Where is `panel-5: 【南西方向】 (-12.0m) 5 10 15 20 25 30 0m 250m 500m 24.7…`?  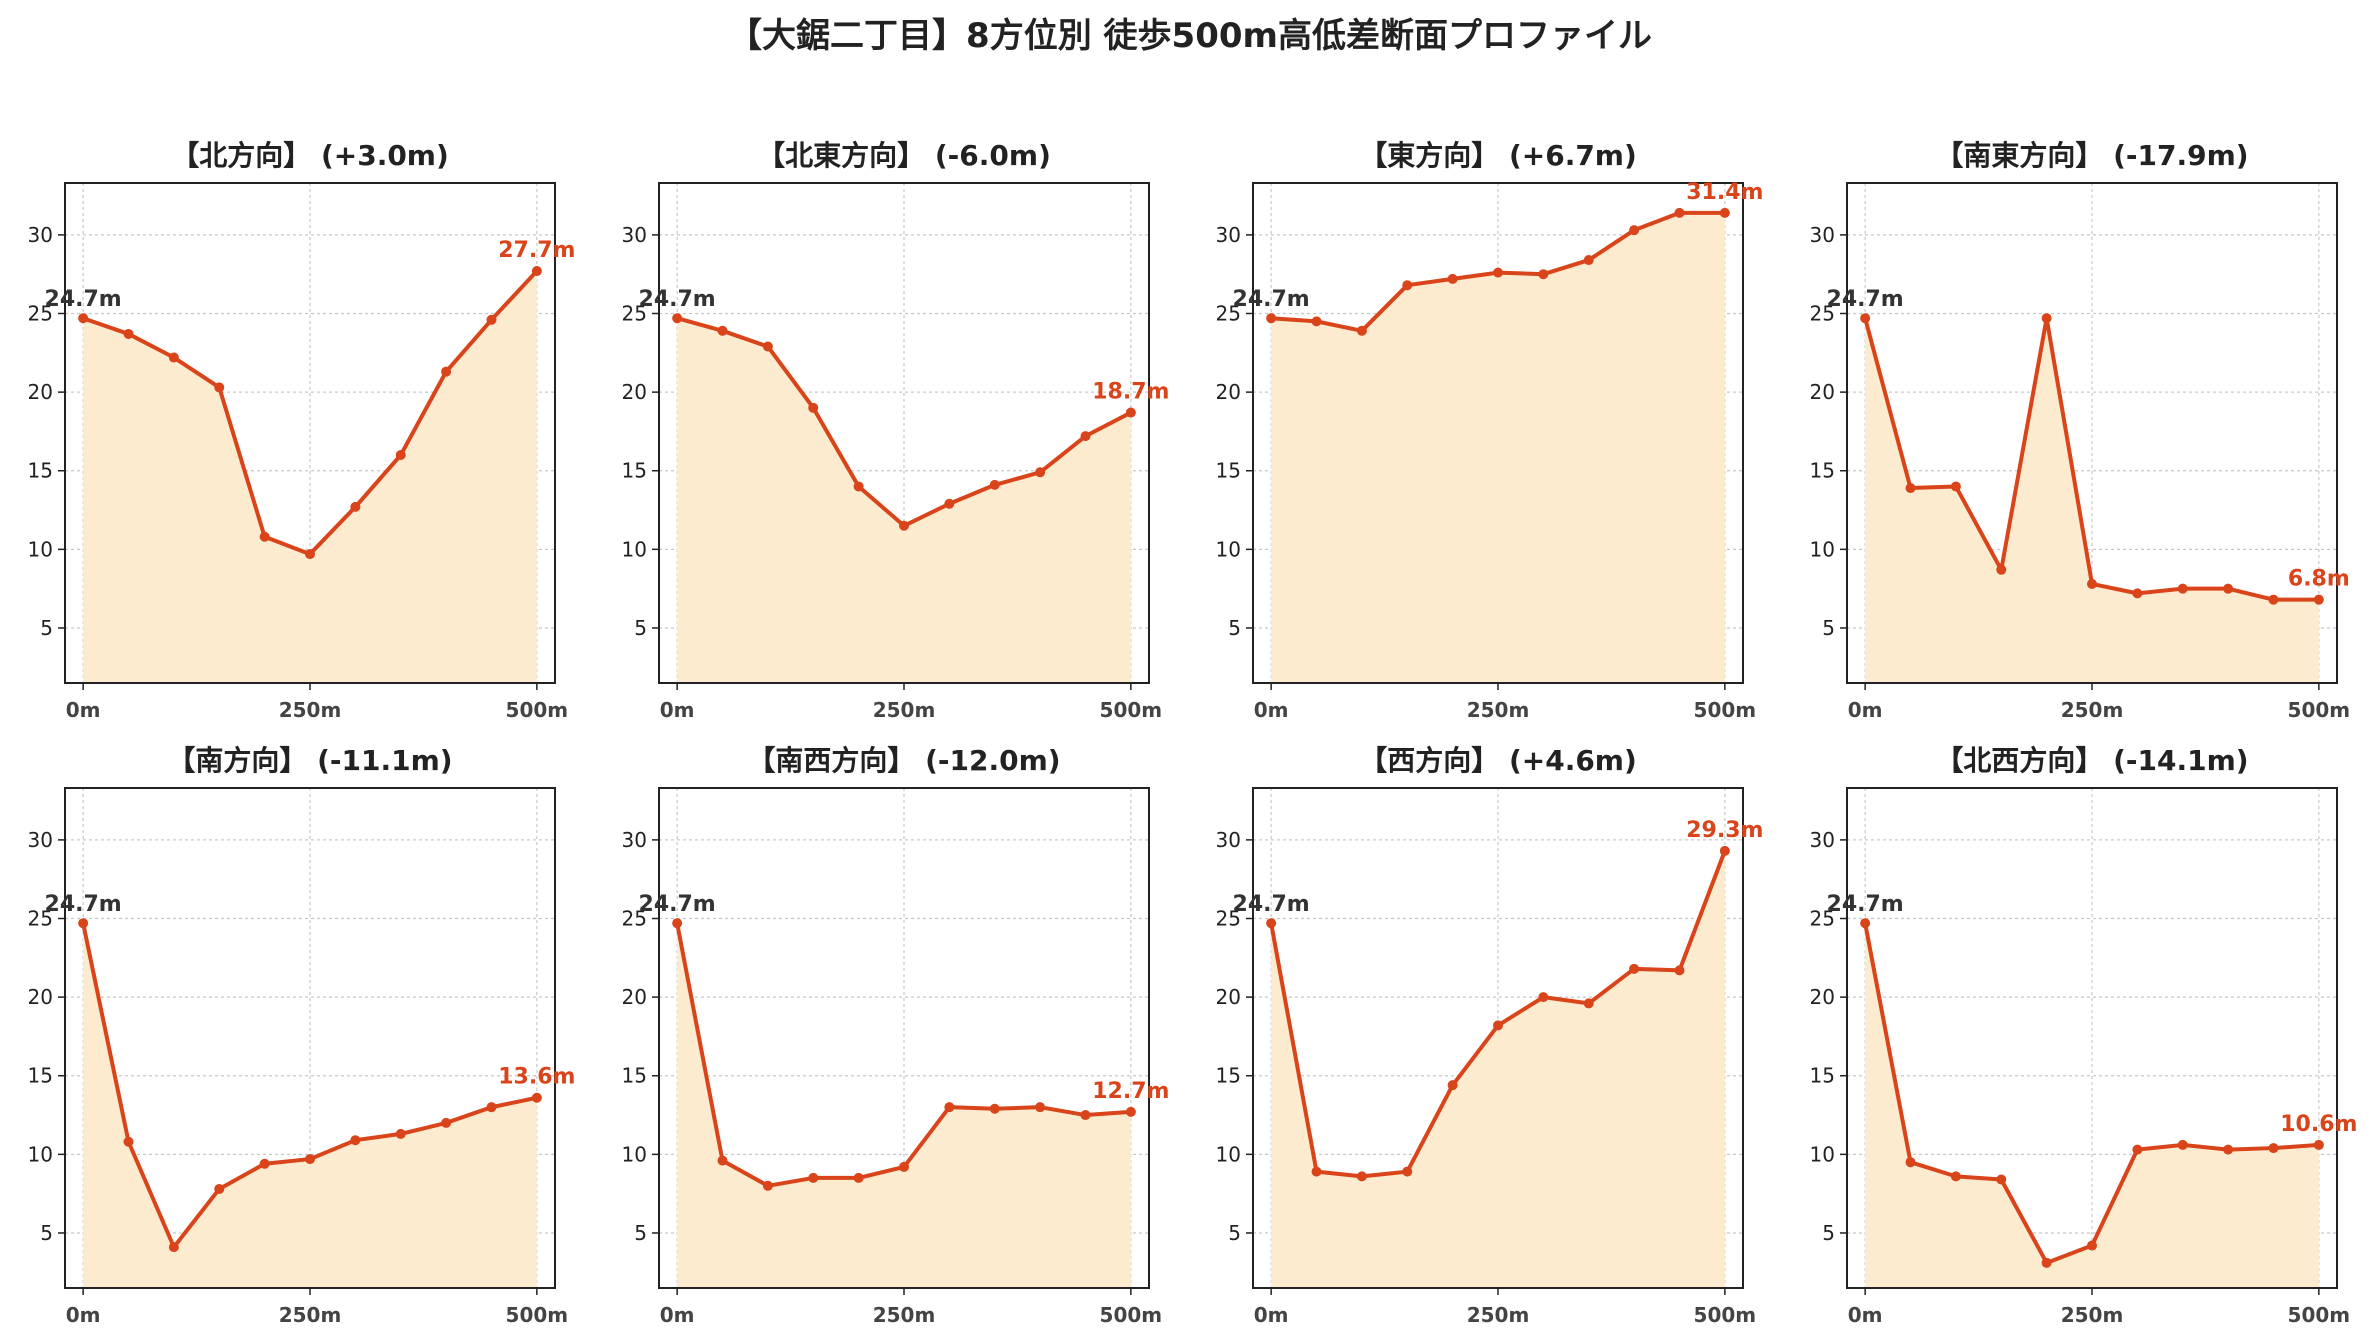
panel-5: 【南西方向】 (-12.0m) 5 10 15 20 25 30 0m 250m 500m 24.7… is located at coordinates (896, 1035).